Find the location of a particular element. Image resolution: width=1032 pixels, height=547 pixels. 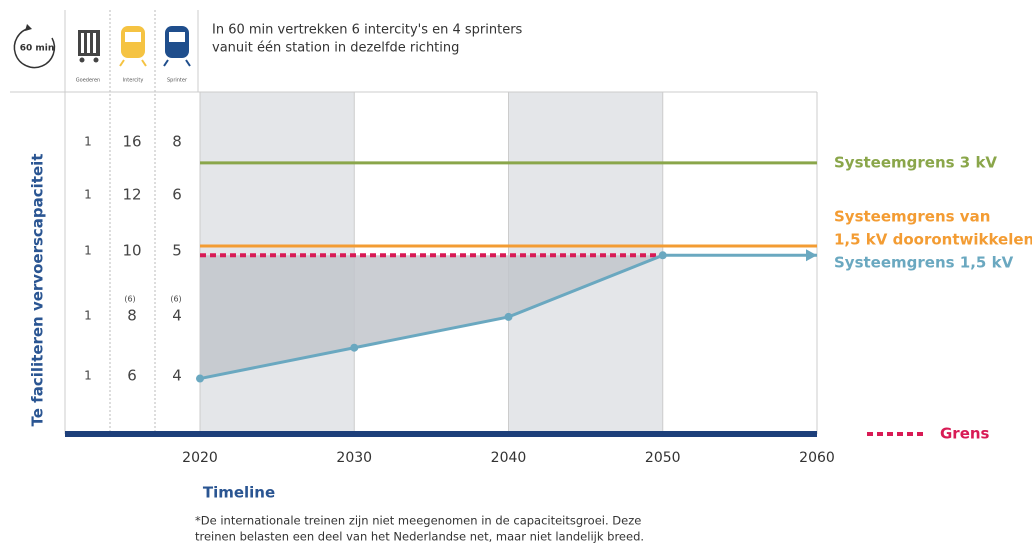

clock-icon is located at coordinates (34, 48).